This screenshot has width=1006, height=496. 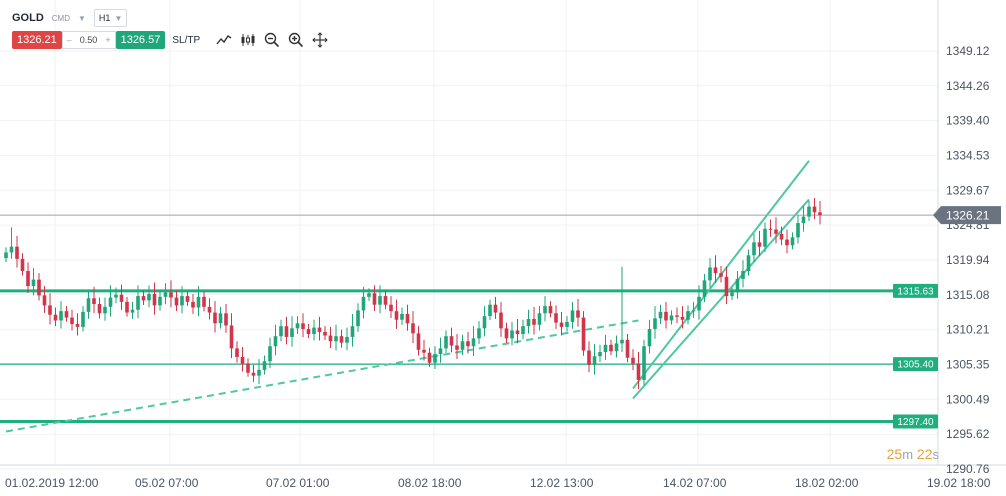 I want to click on symbol-dropdown-icon: ▼, so click(x=82, y=18).